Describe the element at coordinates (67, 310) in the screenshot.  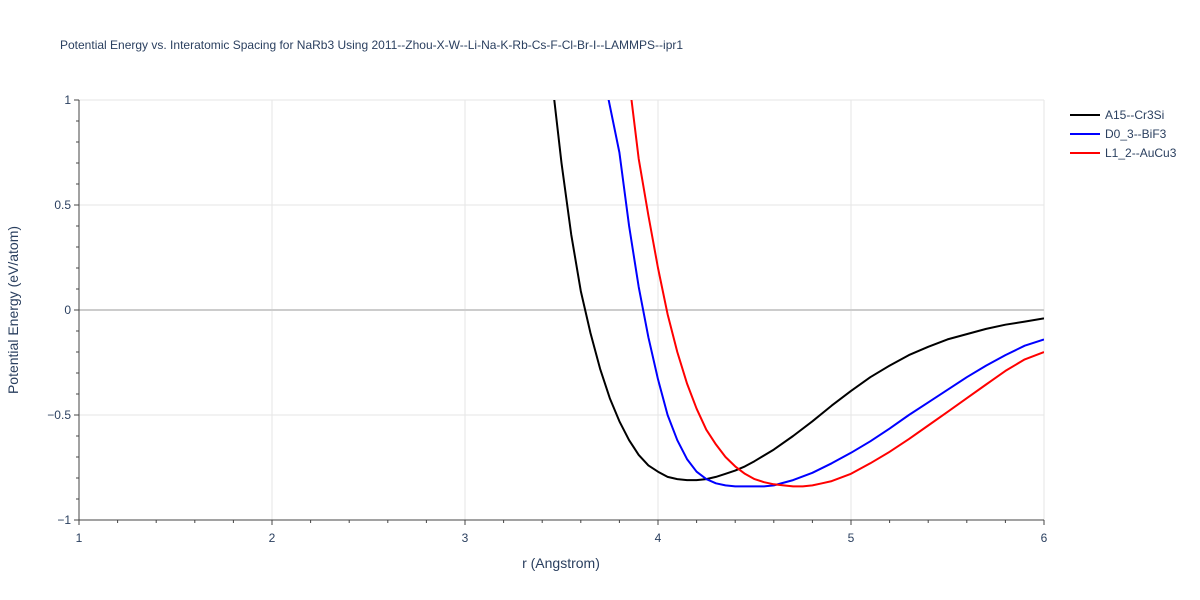
I see `y-tick-label: 0` at that location.